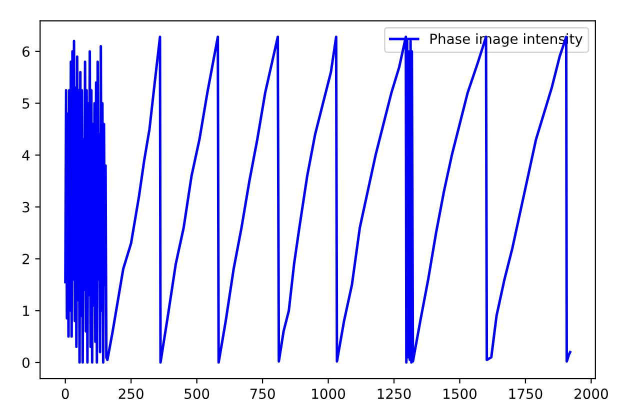 Image resolution: width=617 pixels, height=416 pixels. What do you see at coordinates (25, 259) in the screenshot?
I see `y-tick-label: 2` at bounding box center [25, 259].